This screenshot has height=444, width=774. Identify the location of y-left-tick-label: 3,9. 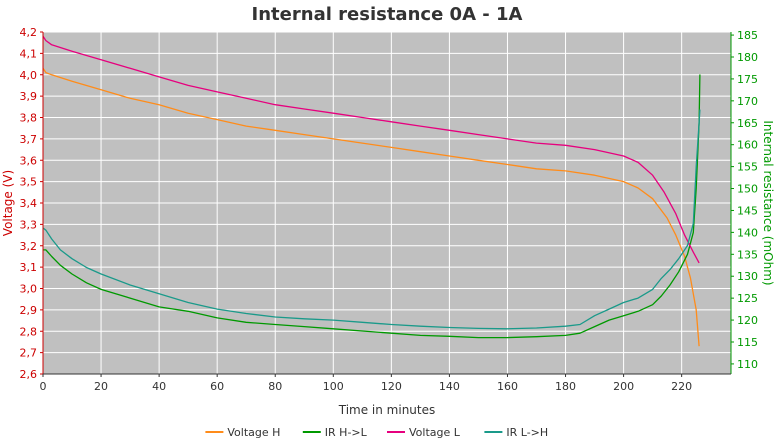
(29, 96).